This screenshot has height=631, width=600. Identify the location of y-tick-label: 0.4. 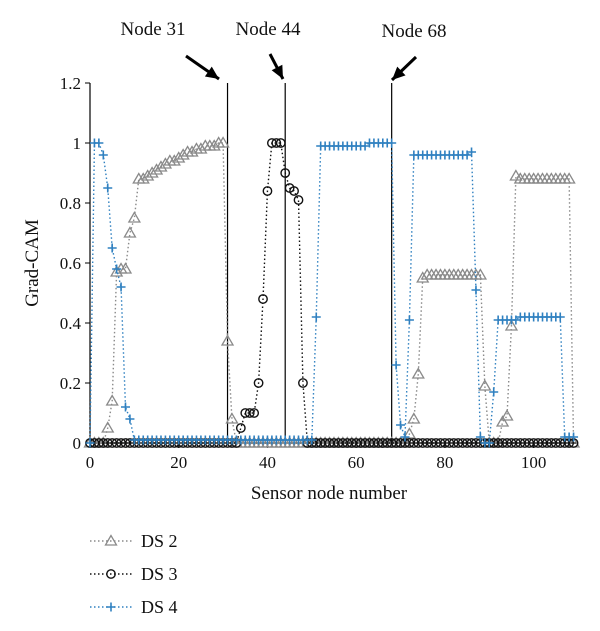
(71, 323).